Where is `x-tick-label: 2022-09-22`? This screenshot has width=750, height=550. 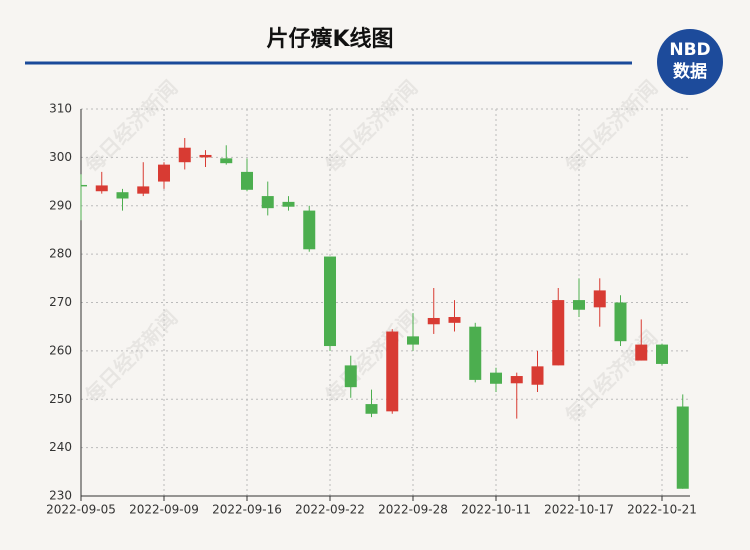 x-tick-label: 2022-09-22 is located at coordinates (330, 510).